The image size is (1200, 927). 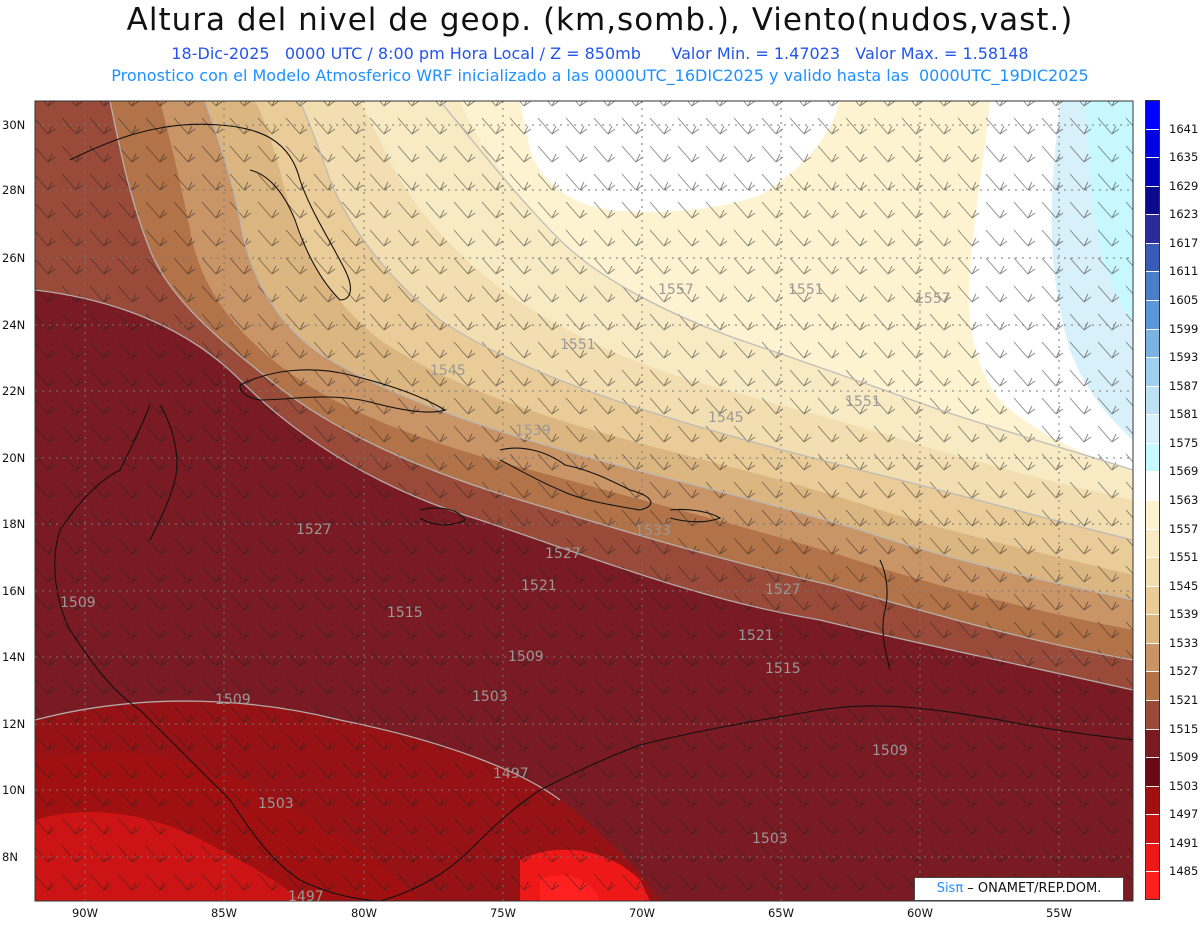 I want to click on legend-row: 1623, so click(x=1171, y=203).